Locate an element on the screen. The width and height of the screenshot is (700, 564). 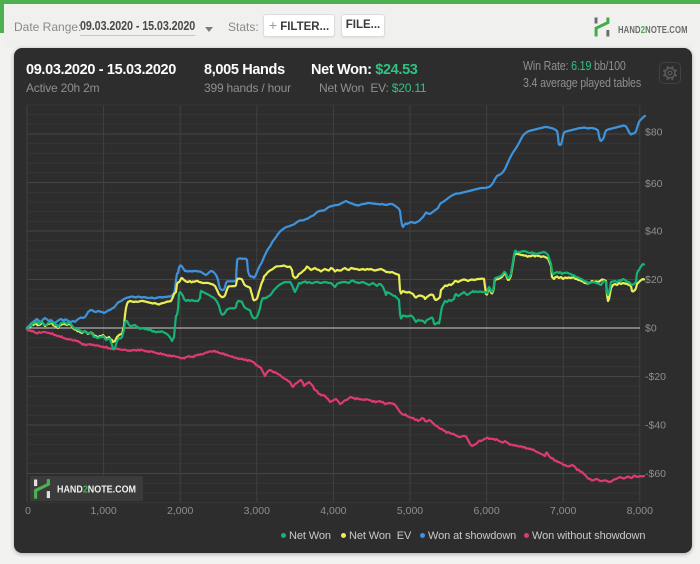
svg-text: -$40 is located at coordinates (655, 426).